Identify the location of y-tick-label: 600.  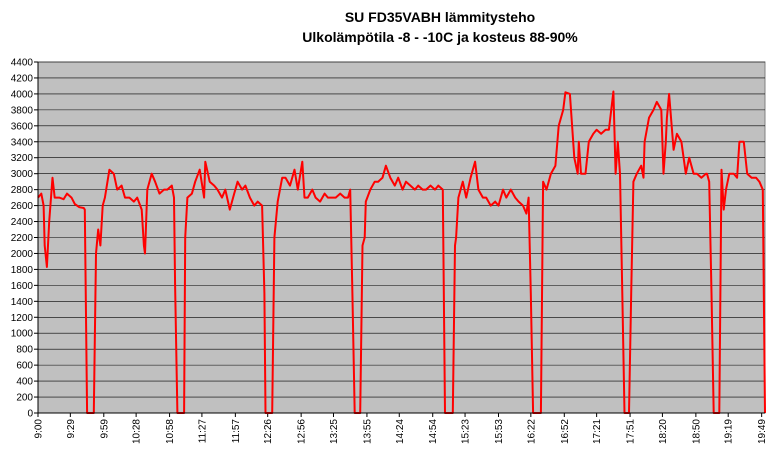
(24, 366).